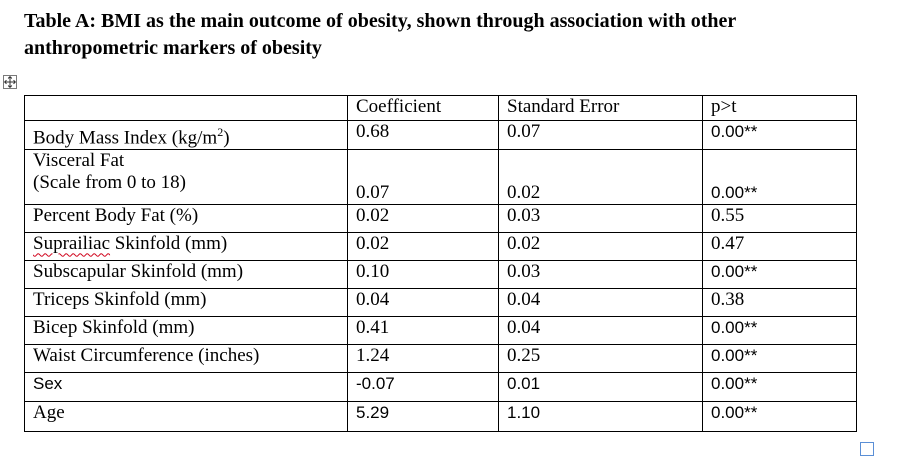 This screenshot has height=472, width=904. I want to click on row-label: Sex, so click(186, 387).